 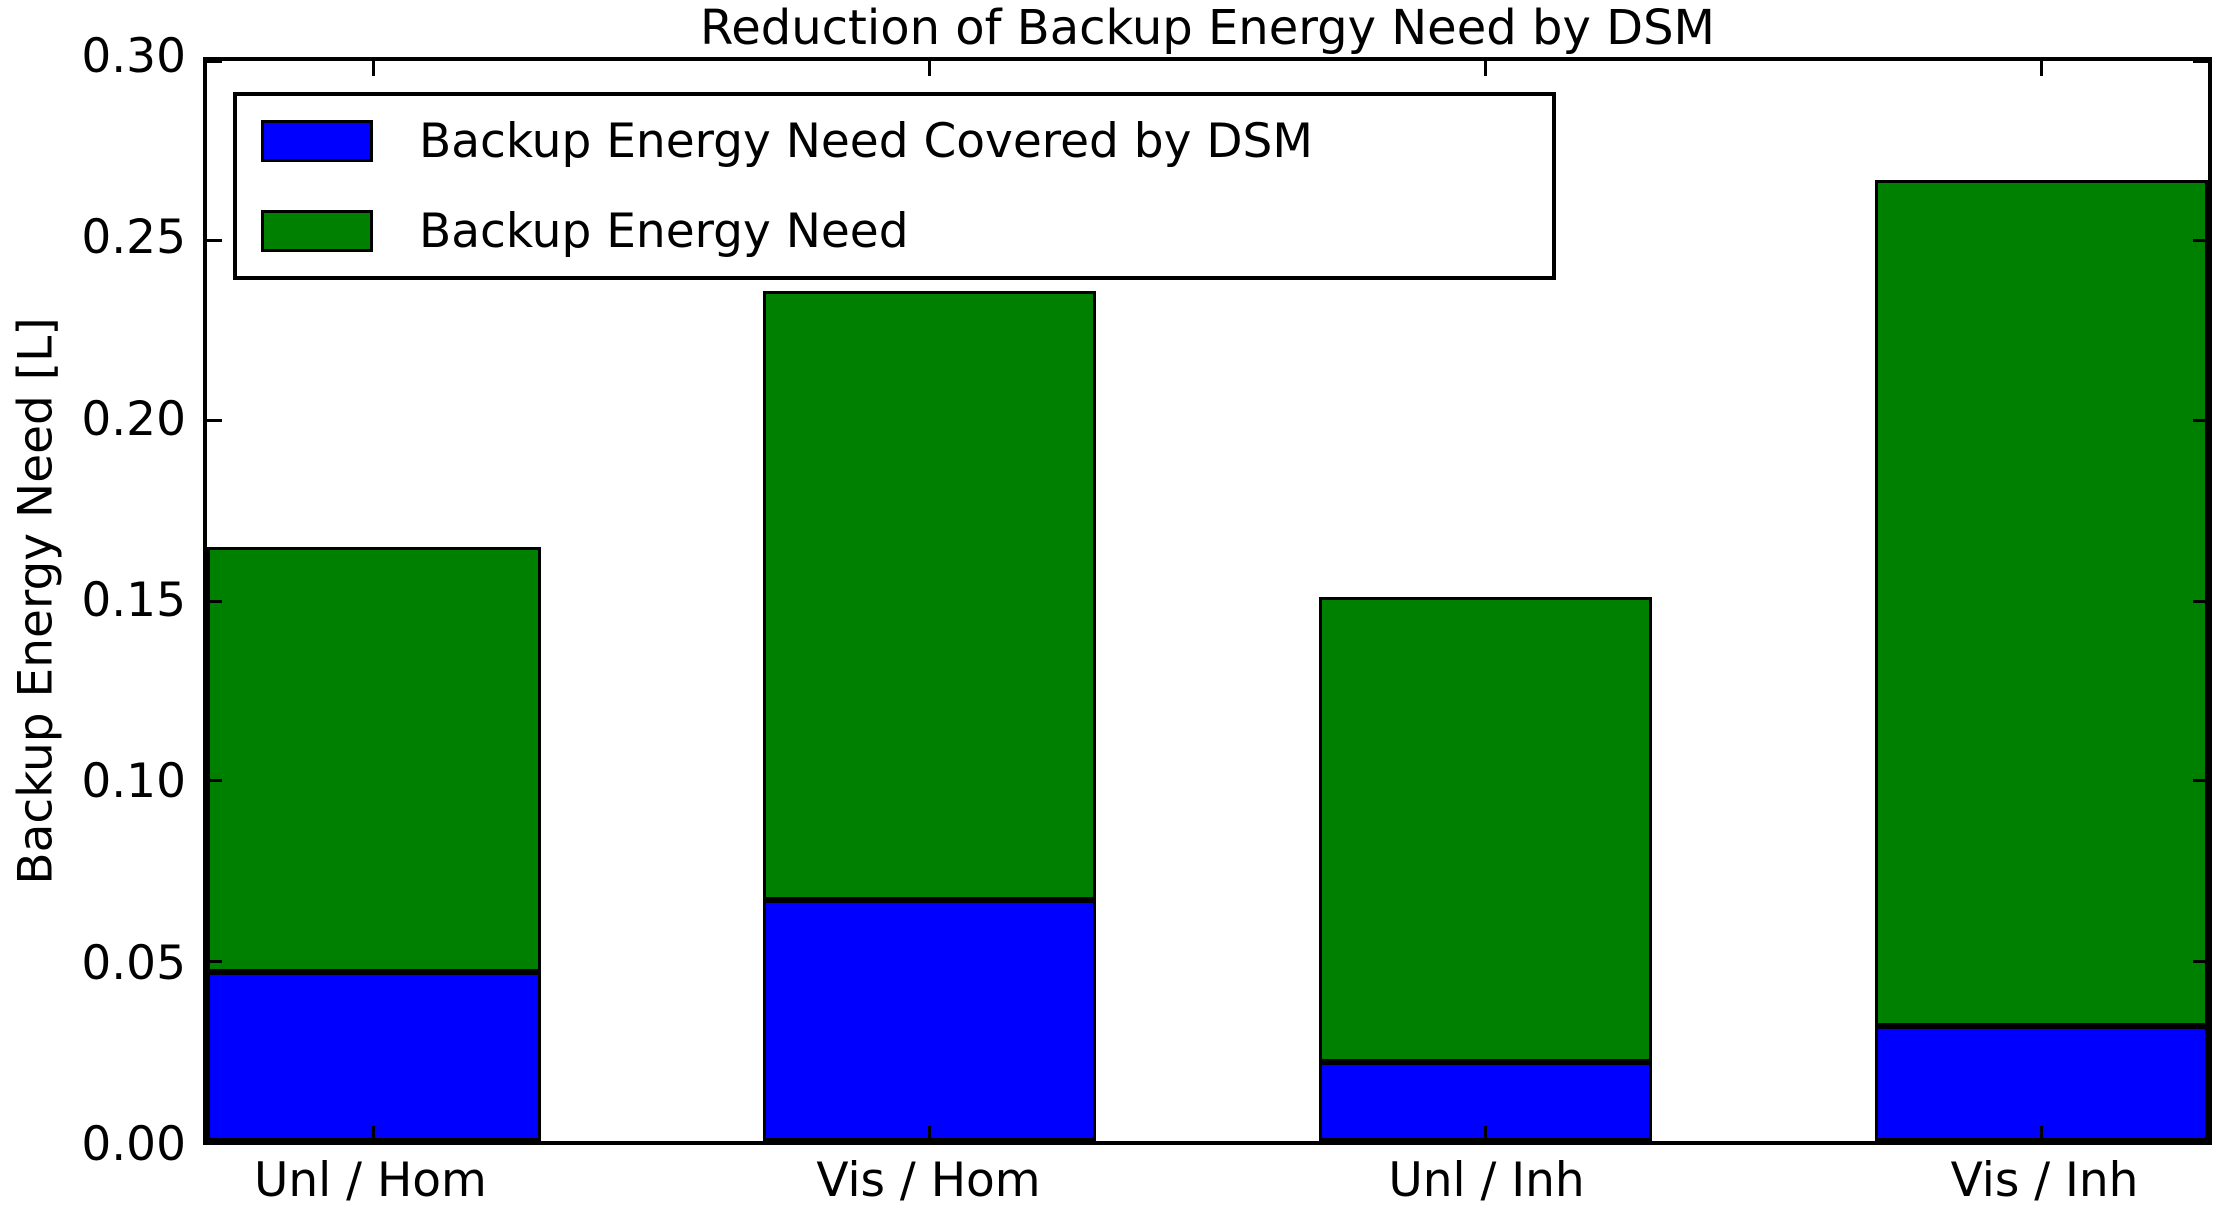 I want to click on xtick-label-unl-inh: Unl / Inh, so click(x=1486, y=1180).